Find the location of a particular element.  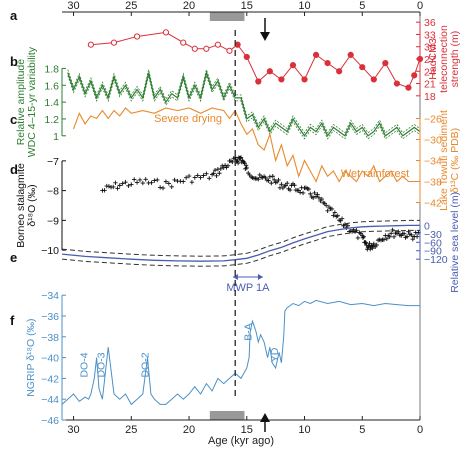

panel-a-tick-label: 21 is located at coordinates (430, 85).